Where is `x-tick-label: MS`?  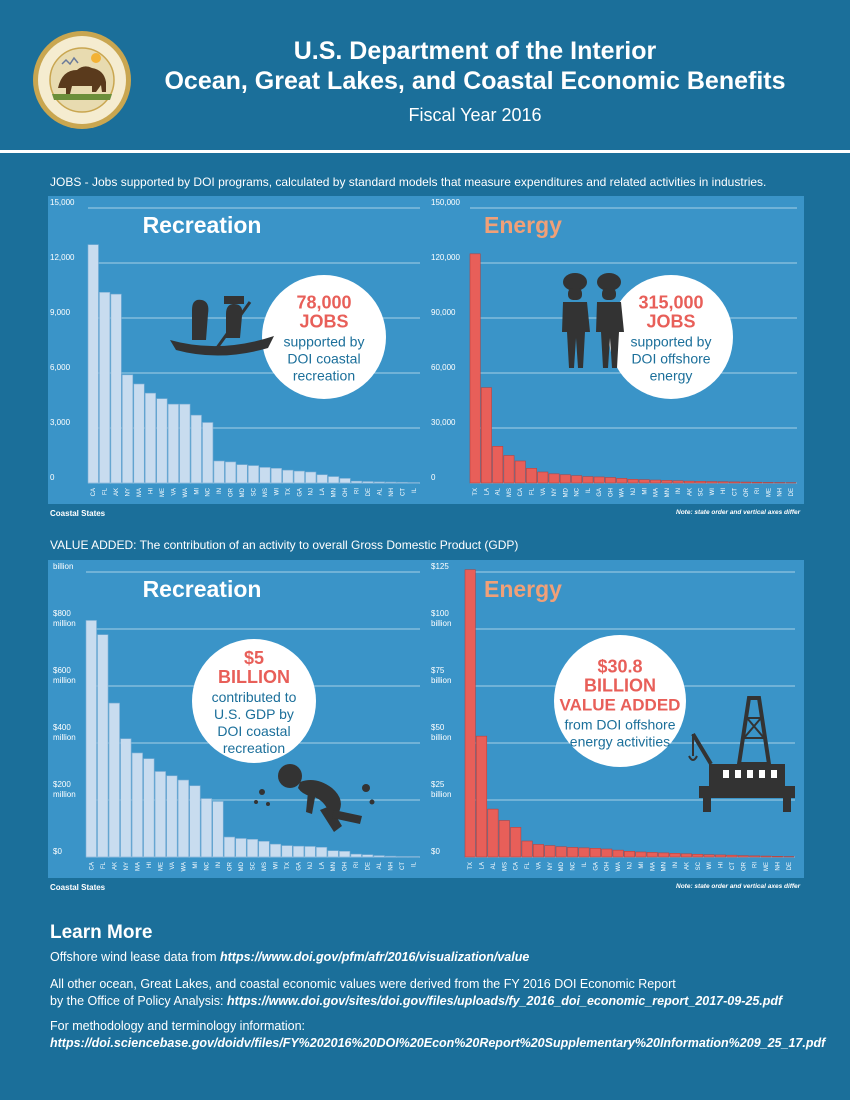 x-tick-label: MS is located at coordinates (265, 866).